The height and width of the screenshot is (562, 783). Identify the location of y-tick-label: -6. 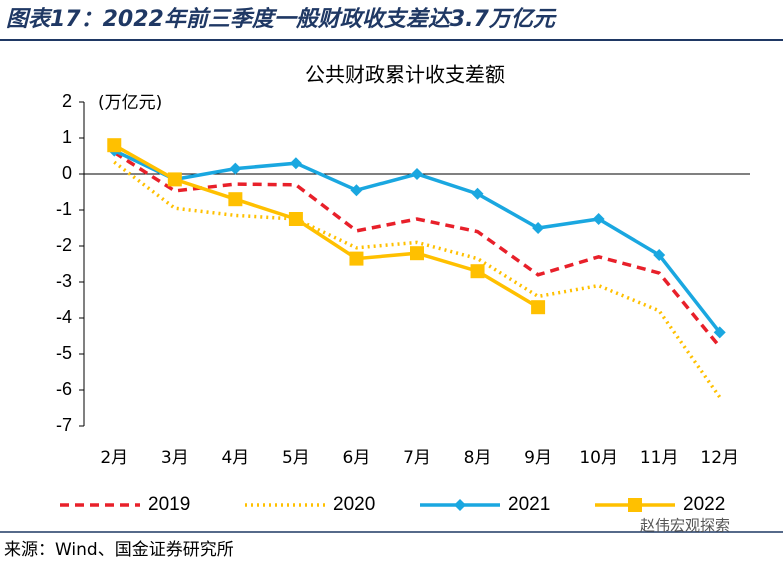
(64, 389).